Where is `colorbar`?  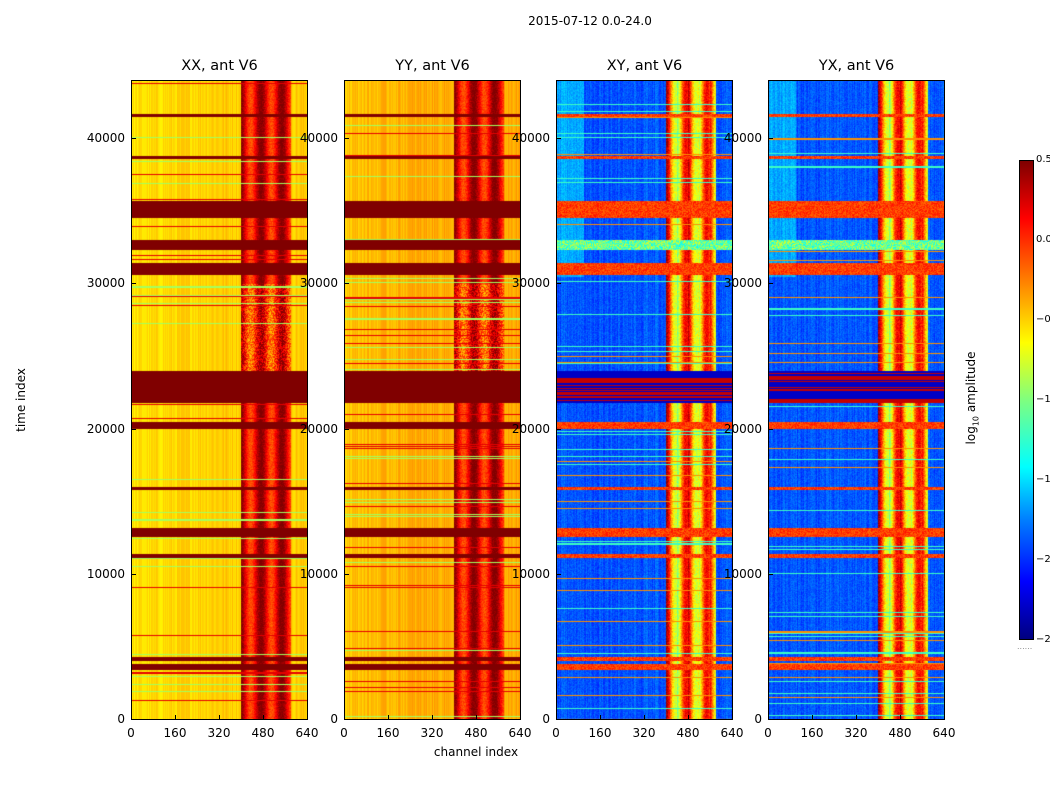 colorbar is located at coordinates (1026, 400).